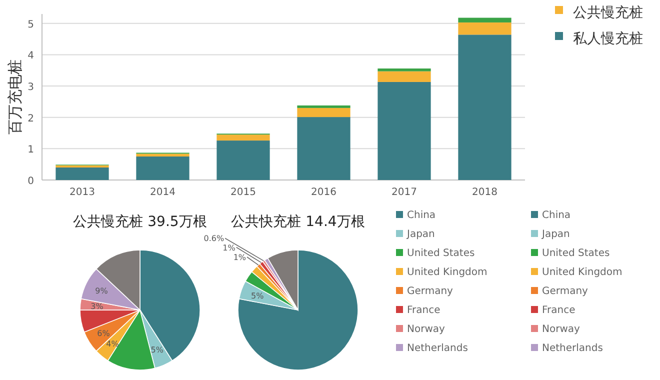  I want to click on data-label: 9%, so click(101, 291).